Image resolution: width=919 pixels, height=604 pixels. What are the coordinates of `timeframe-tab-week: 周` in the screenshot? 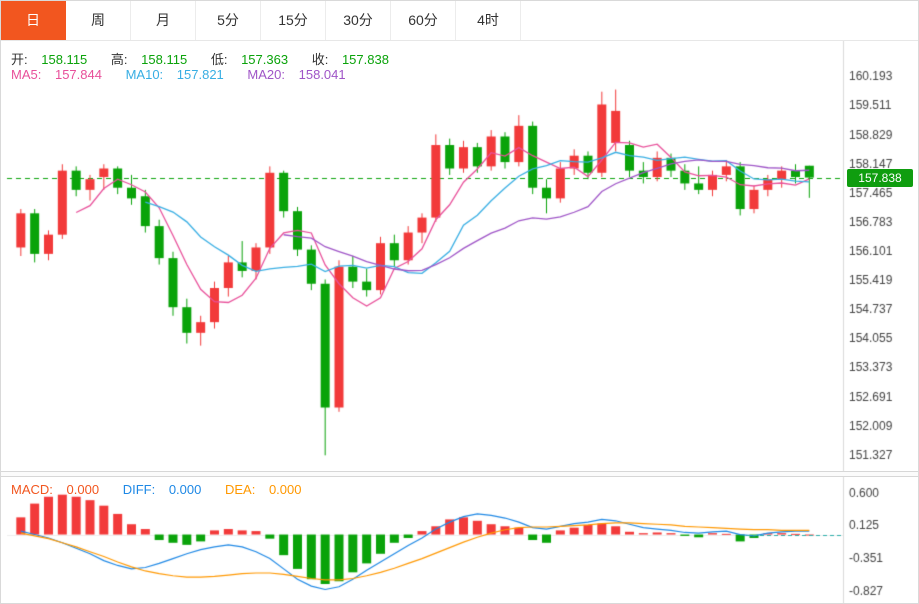 It's located at (98, 20).